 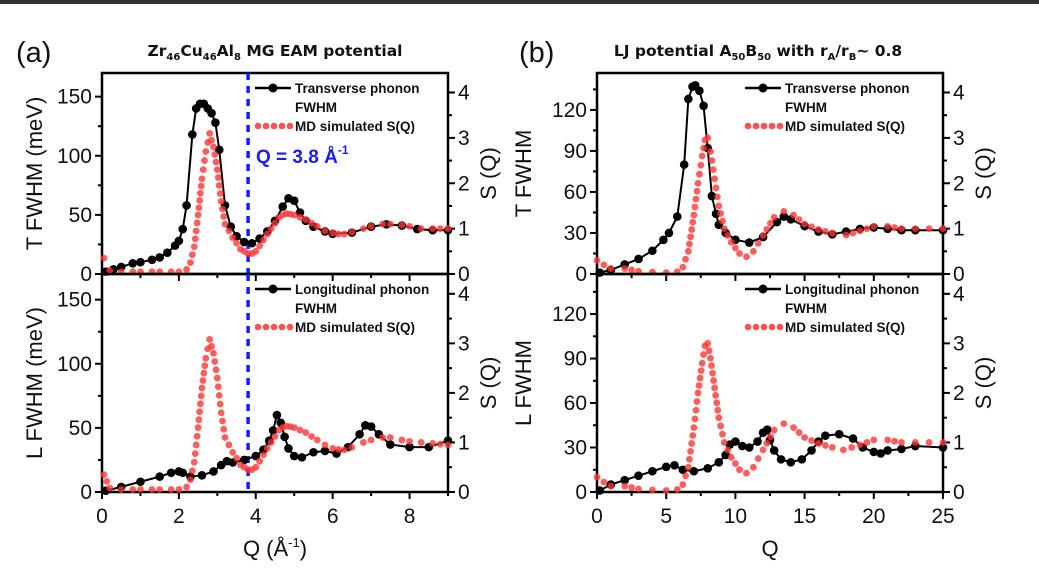 I want to click on x-axis-label-text: Q (Å, so click(x=266, y=548).